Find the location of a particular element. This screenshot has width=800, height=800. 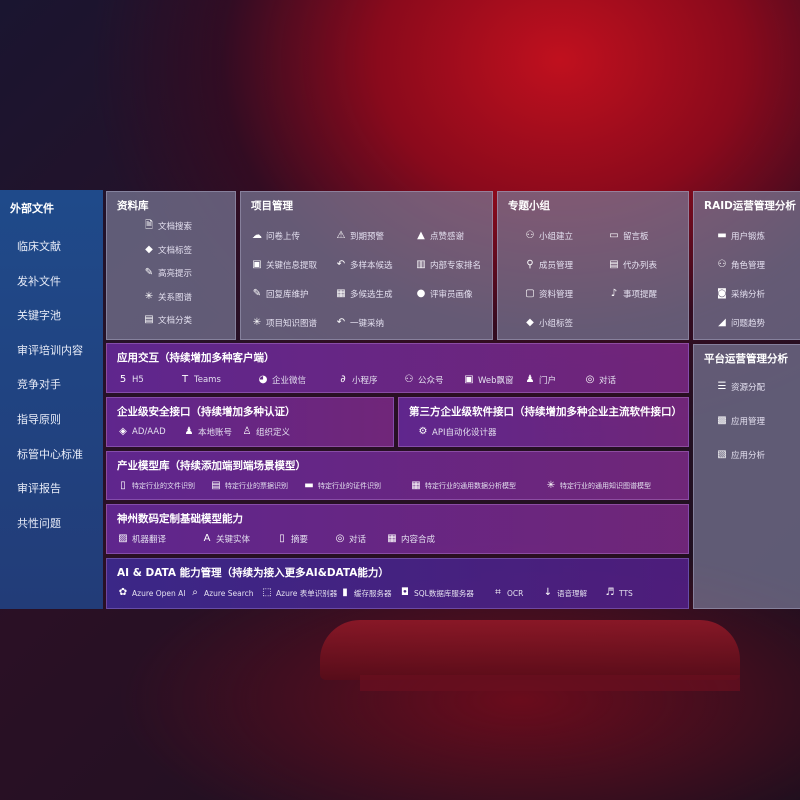

aidata-item-6: ↓ 语音理解 is located at coordinates (573, 593).